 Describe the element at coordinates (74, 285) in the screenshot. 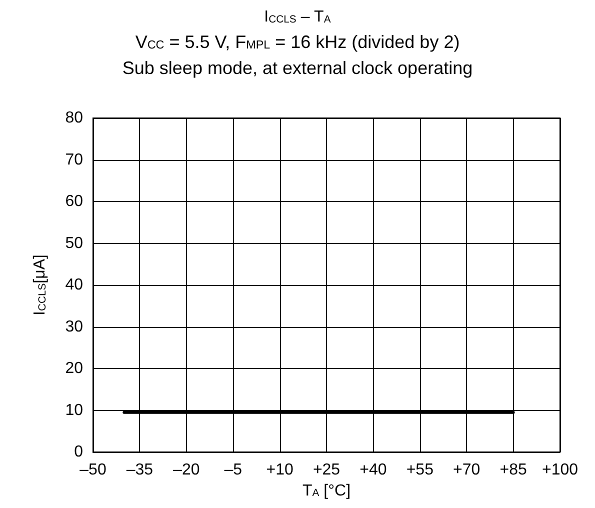

I see `y-tick-label: 40` at that location.